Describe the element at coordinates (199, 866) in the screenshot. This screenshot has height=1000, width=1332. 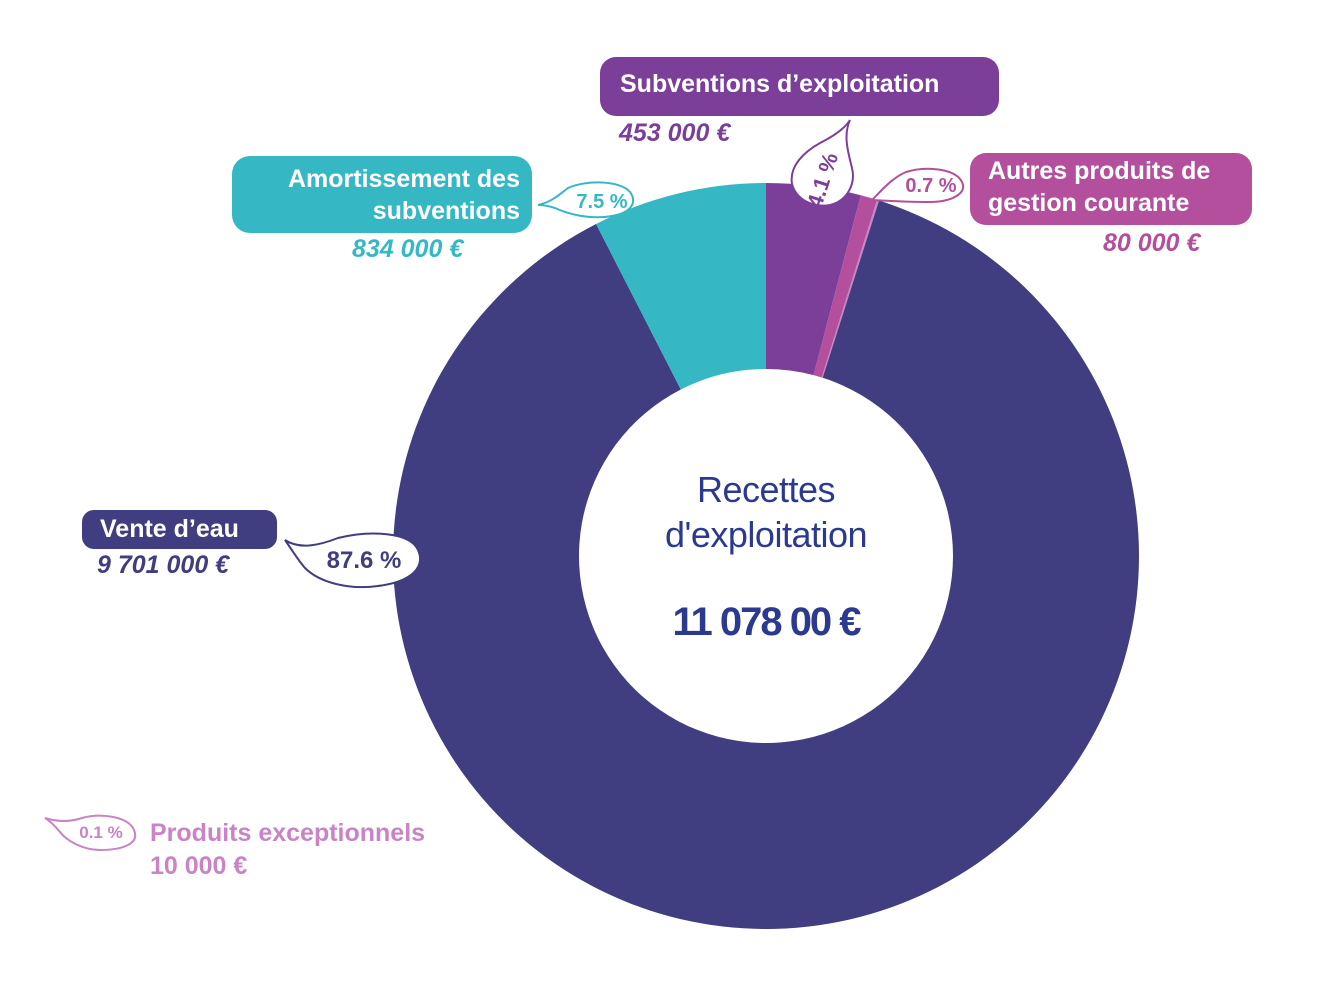
I see `amount-produits-exceptionnels: 10 000 €` at that location.